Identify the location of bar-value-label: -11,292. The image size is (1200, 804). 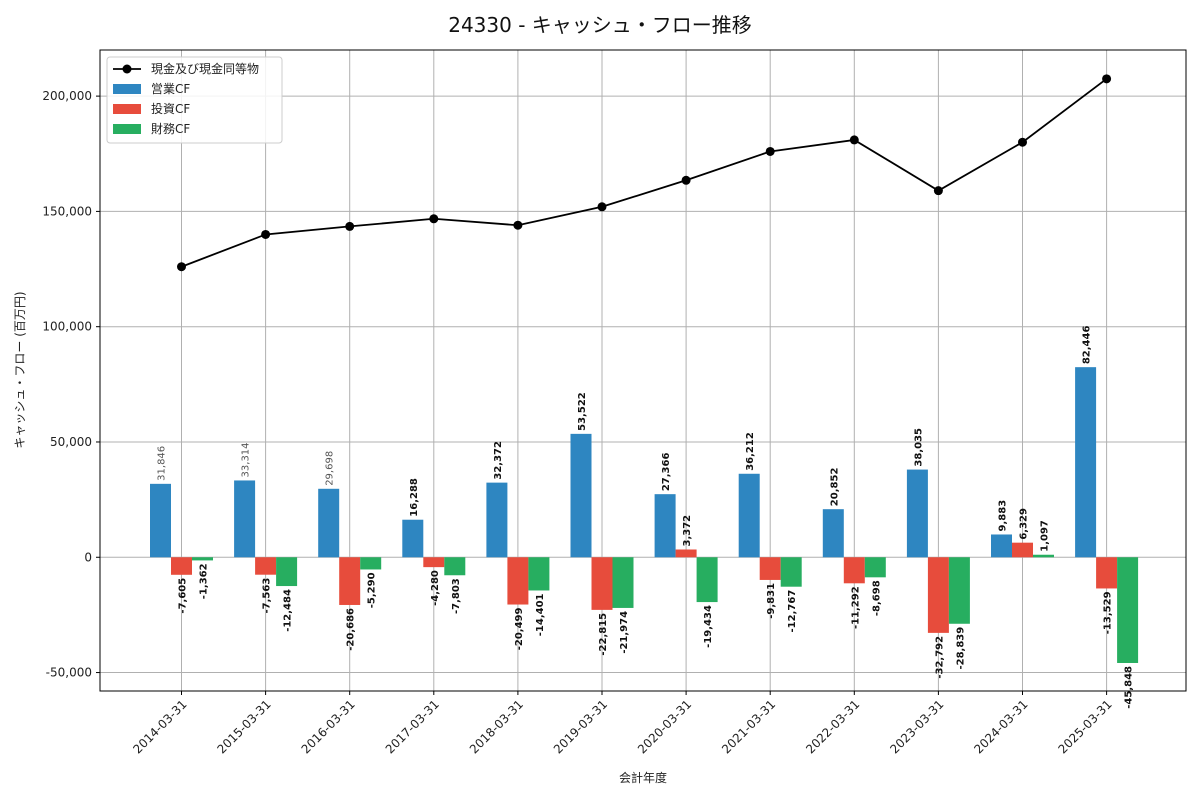
(855, 607).